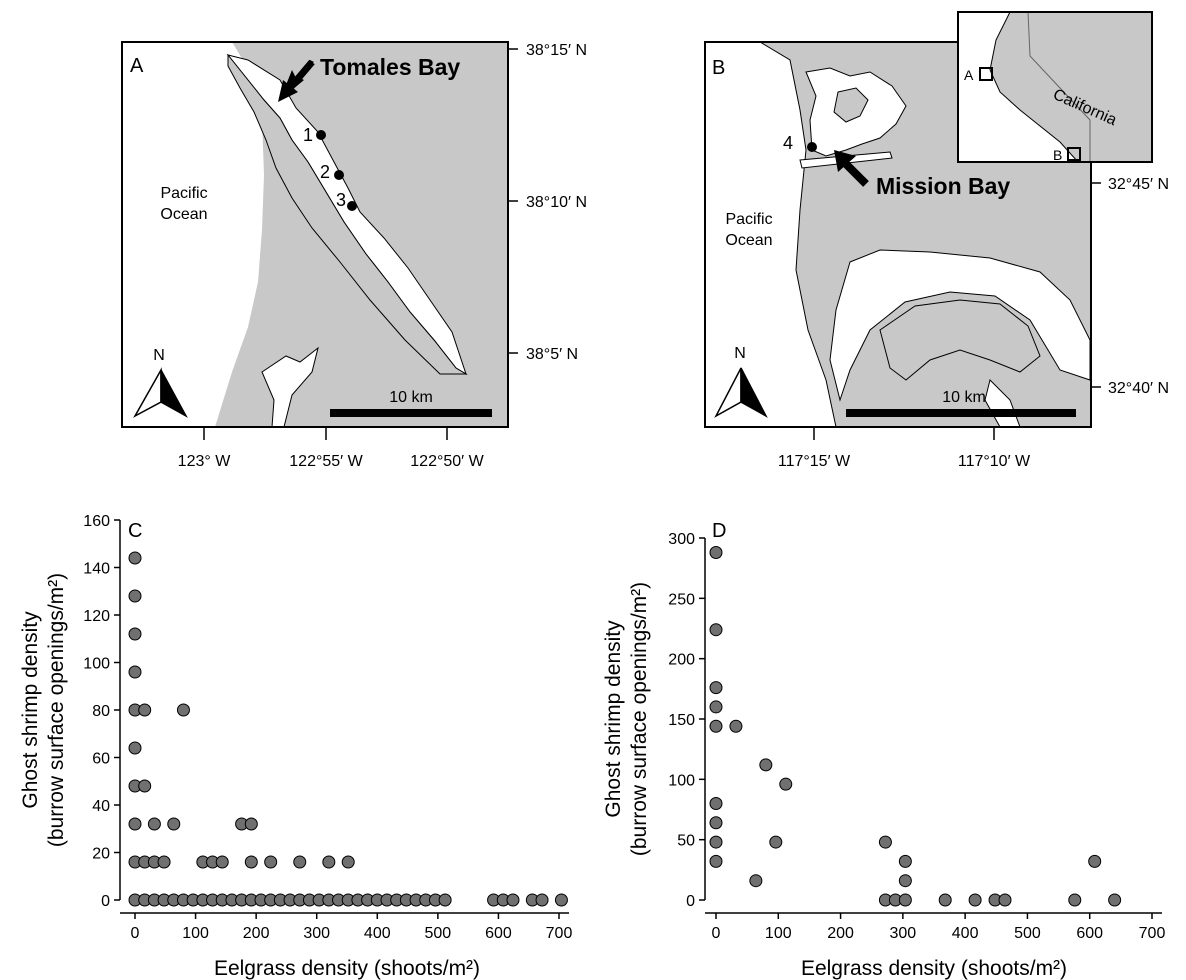 Image resolution: width=1186 pixels, height=980 pixels. I want to click on inset-state-border, so click(1059, 86).